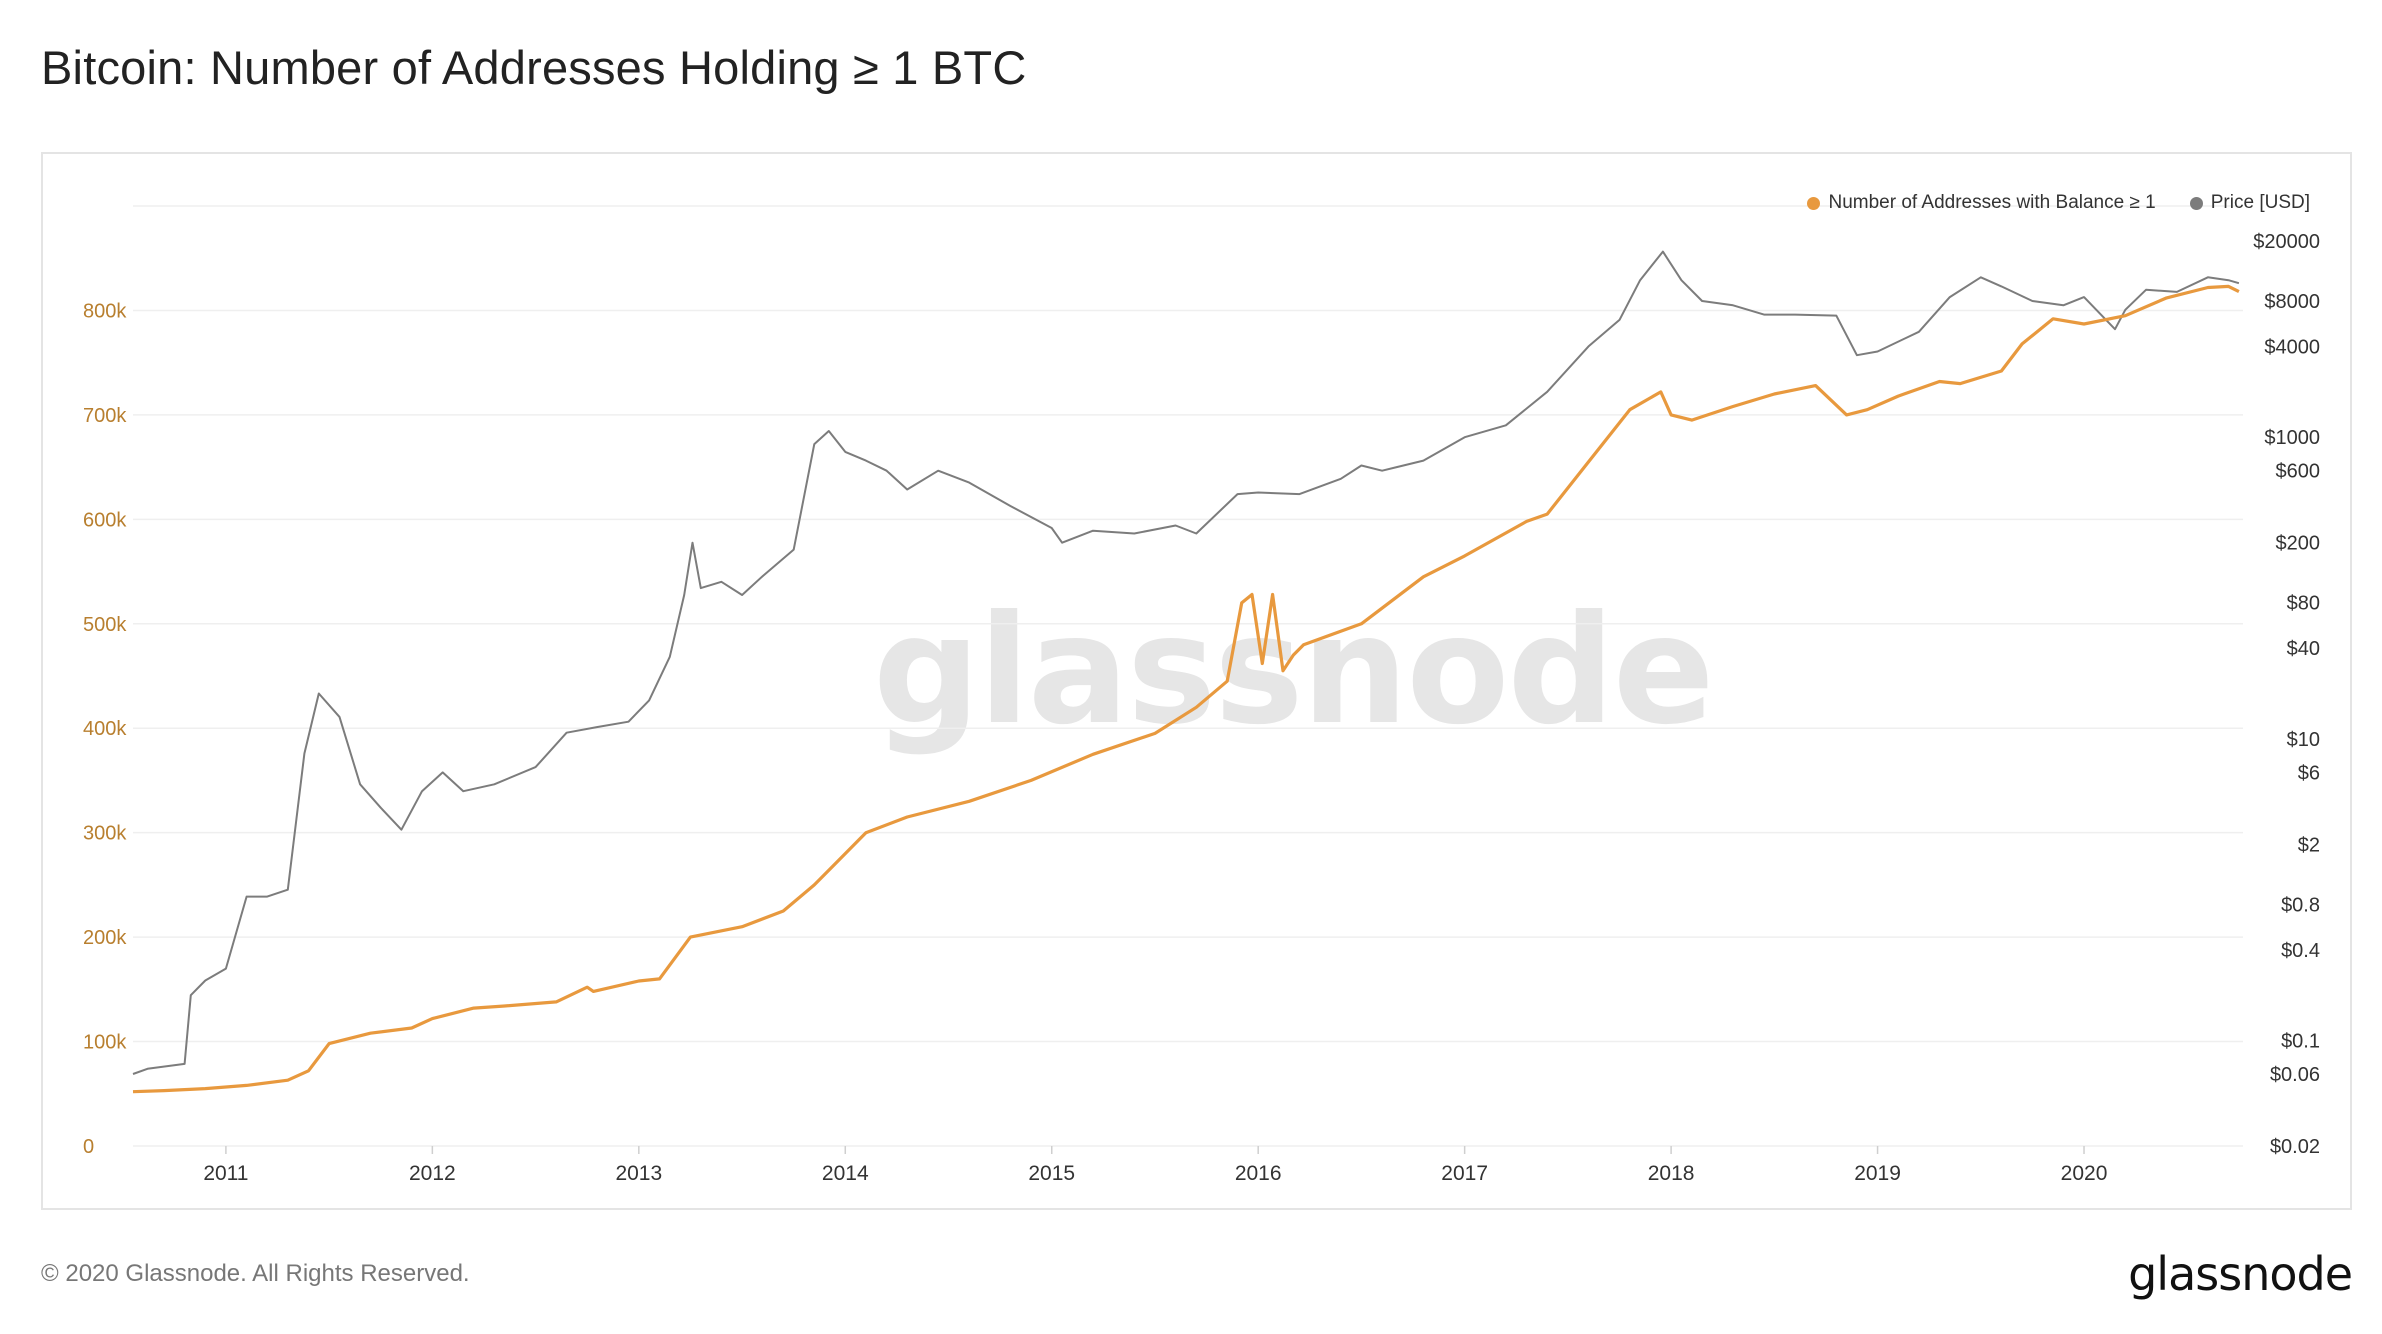 The image size is (2382, 1334). Describe the element at coordinates (2240, 1274) in the screenshot. I see `glassnode-logo: glassnode` at that location.